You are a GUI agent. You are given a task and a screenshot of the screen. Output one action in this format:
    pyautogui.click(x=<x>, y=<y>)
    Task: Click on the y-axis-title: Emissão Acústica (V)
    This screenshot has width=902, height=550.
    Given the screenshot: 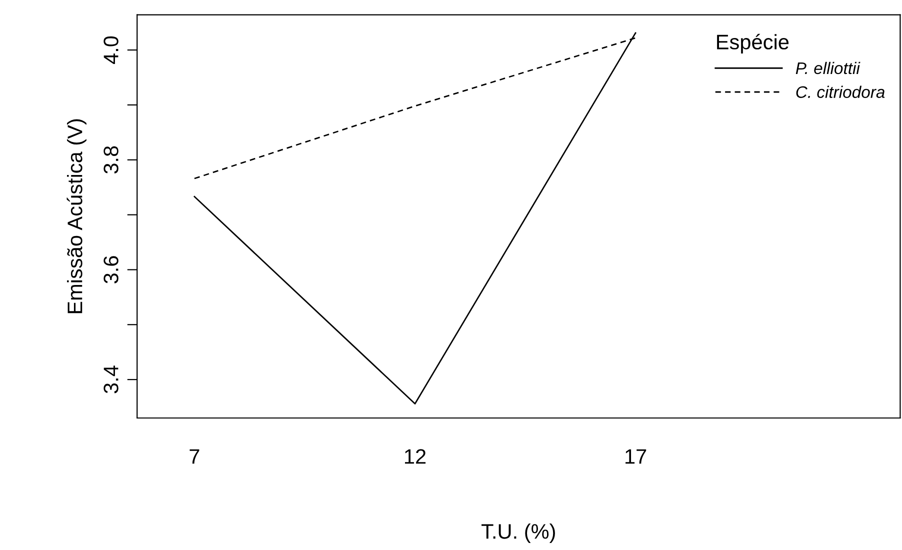 What is the action you would take?
    pyautogui.click(x=76, y=216)
    